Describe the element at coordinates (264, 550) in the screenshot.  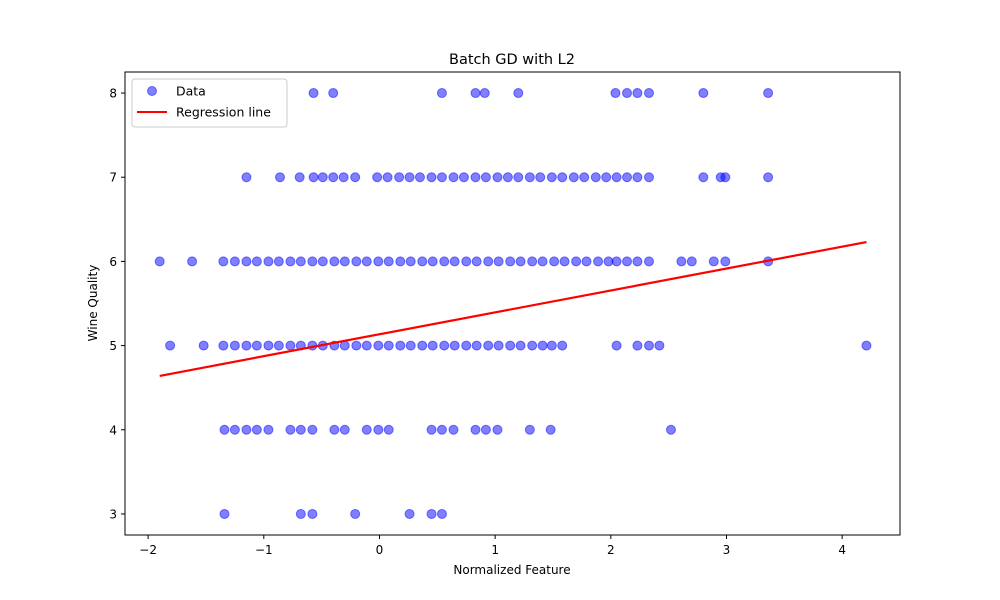
I see `x-tick-label: −1` at that location.